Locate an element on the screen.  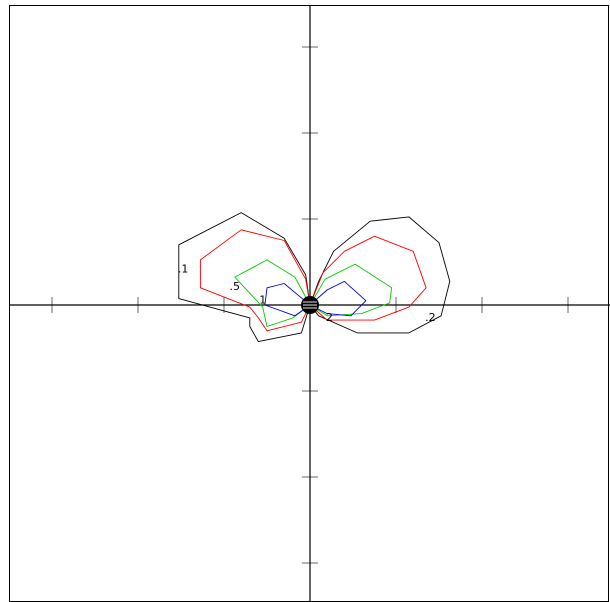
contour-label: .5 is located at coordinates (235, 286).